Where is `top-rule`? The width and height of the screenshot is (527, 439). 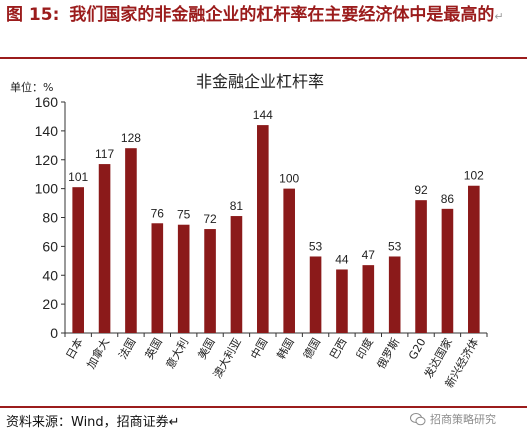 top-rule is located at coordinates (263, 58).